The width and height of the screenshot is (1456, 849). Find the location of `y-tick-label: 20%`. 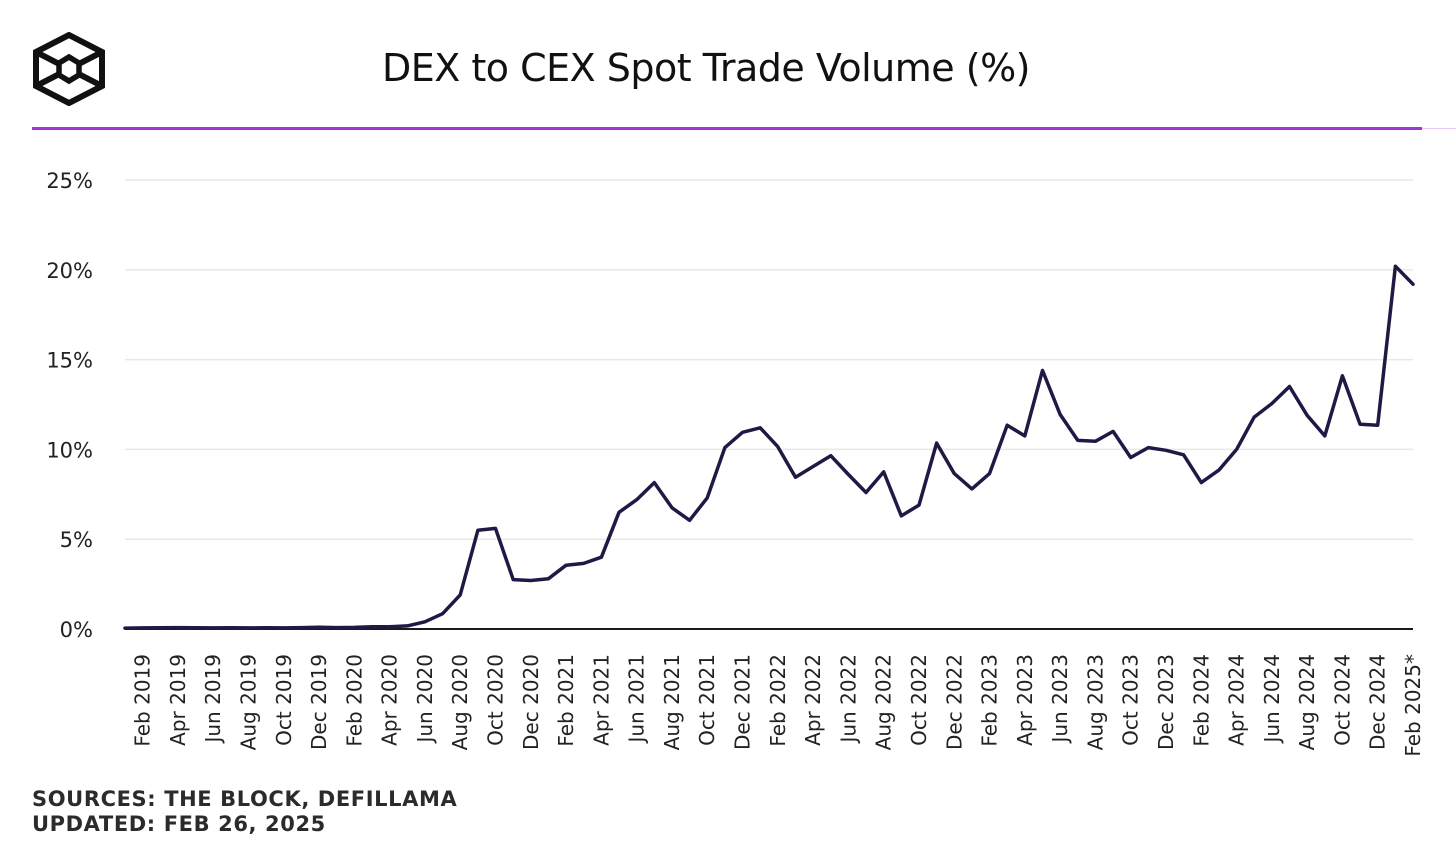

y-tick-label: 20% is located at coordinates (69, 271).